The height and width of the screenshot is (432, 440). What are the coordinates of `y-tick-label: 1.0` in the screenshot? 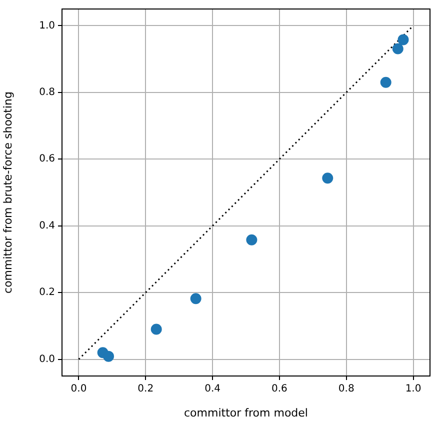 It's located at (47, 26).